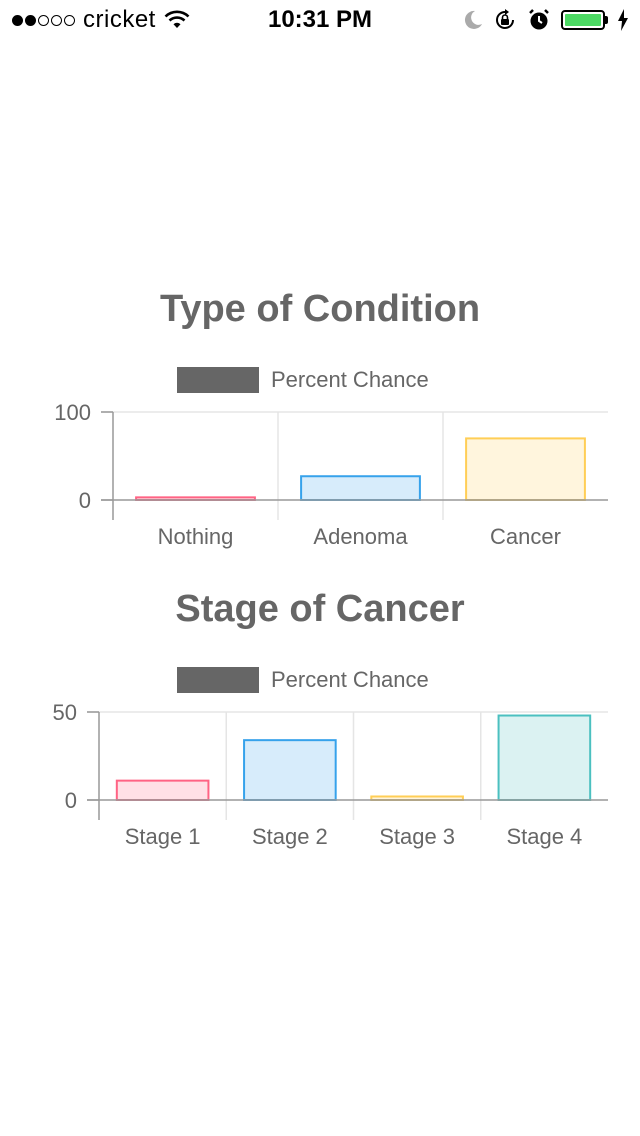  What do you see at coordinates (290, 836) in the screenshot?
I see `x-tick-label: Stage 2` at bounding box center [290, 836].